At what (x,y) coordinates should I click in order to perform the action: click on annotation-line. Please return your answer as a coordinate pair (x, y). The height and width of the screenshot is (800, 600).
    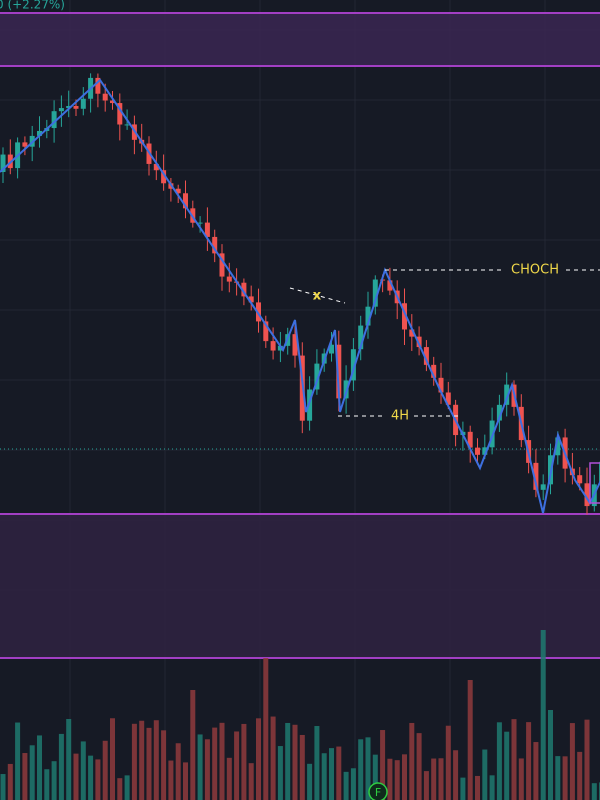
    Looking at the image, I should click on (317, 295).